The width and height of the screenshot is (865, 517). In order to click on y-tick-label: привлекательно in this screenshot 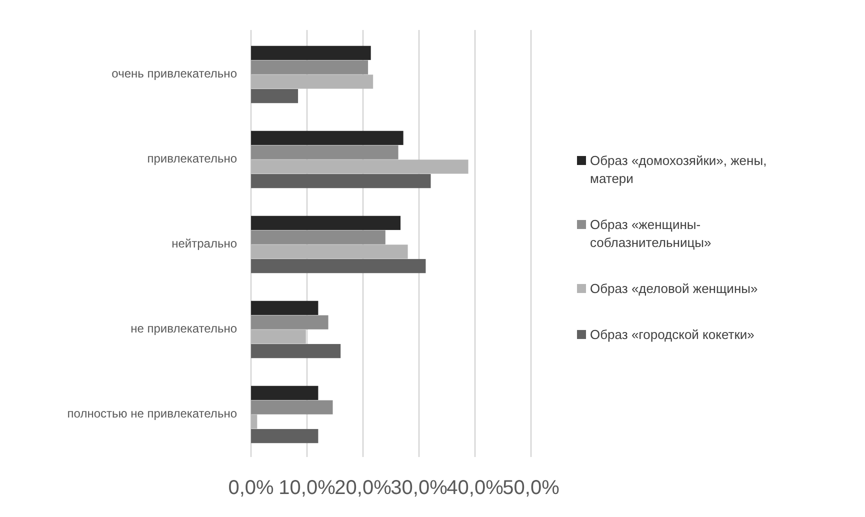, I will do `click(192, 159)`.